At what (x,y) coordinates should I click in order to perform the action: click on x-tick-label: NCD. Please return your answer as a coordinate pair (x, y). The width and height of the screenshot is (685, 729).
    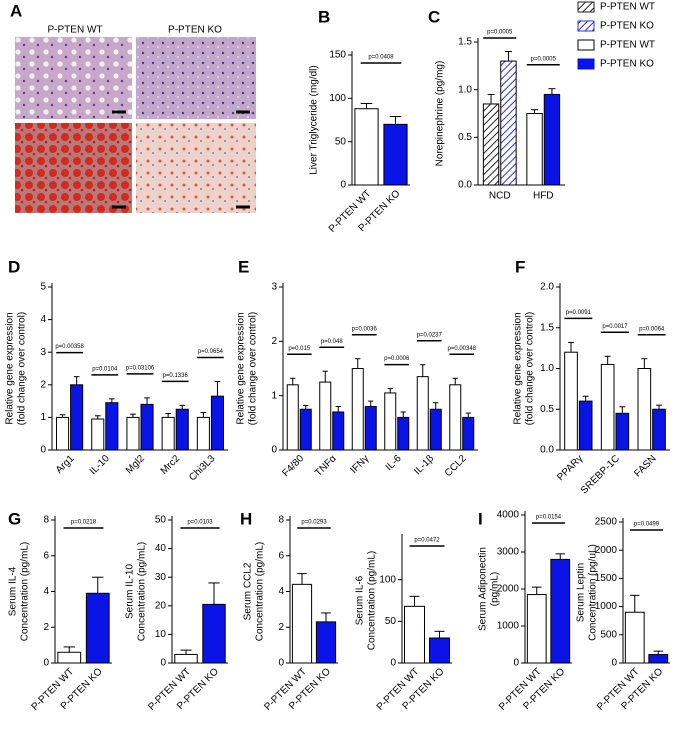
    Looking at the image, I should click on (500, 196).